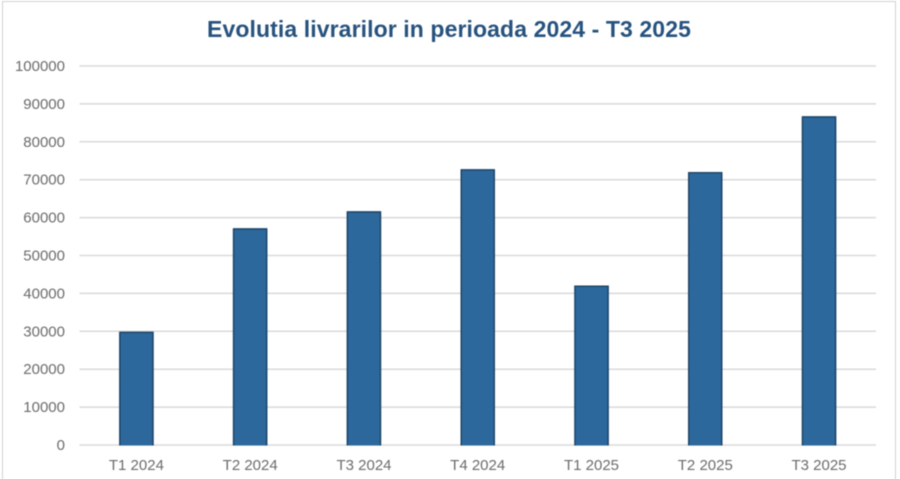 The image size is (900, 479). I want to click on svg-text: 20000, so click(44, 369).